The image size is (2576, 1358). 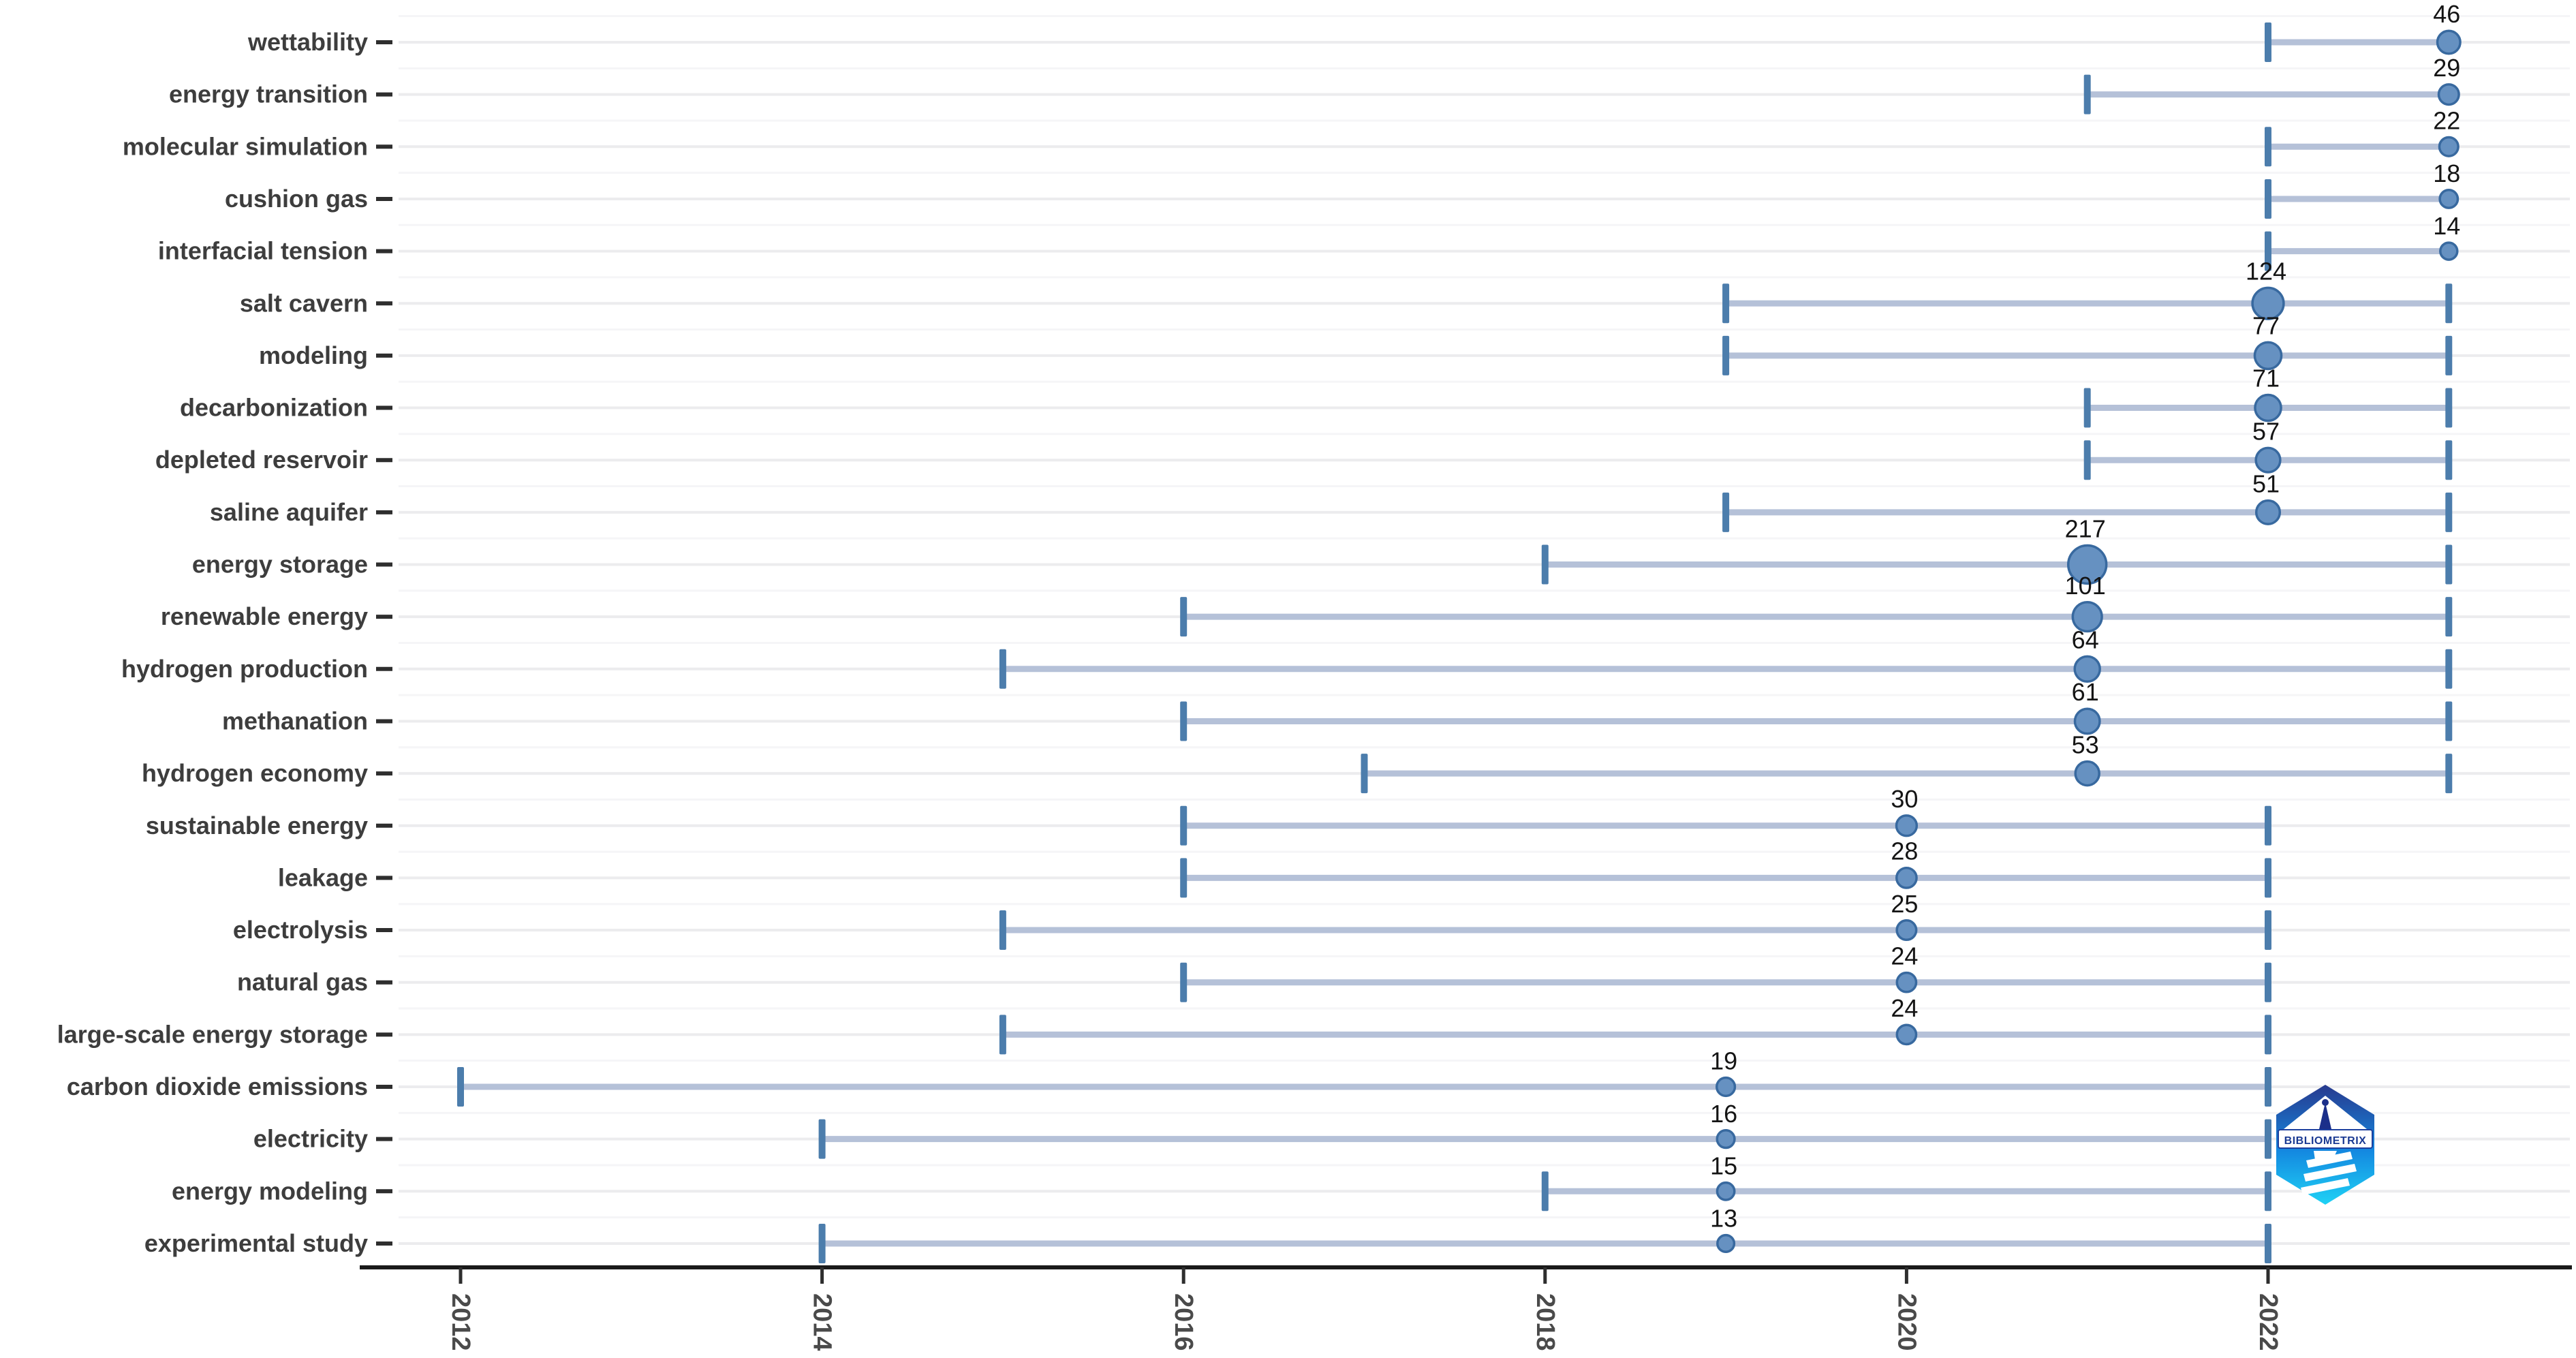 I want to click on y-label-experimental-study: experimental study, so click(x=256, y=1243).